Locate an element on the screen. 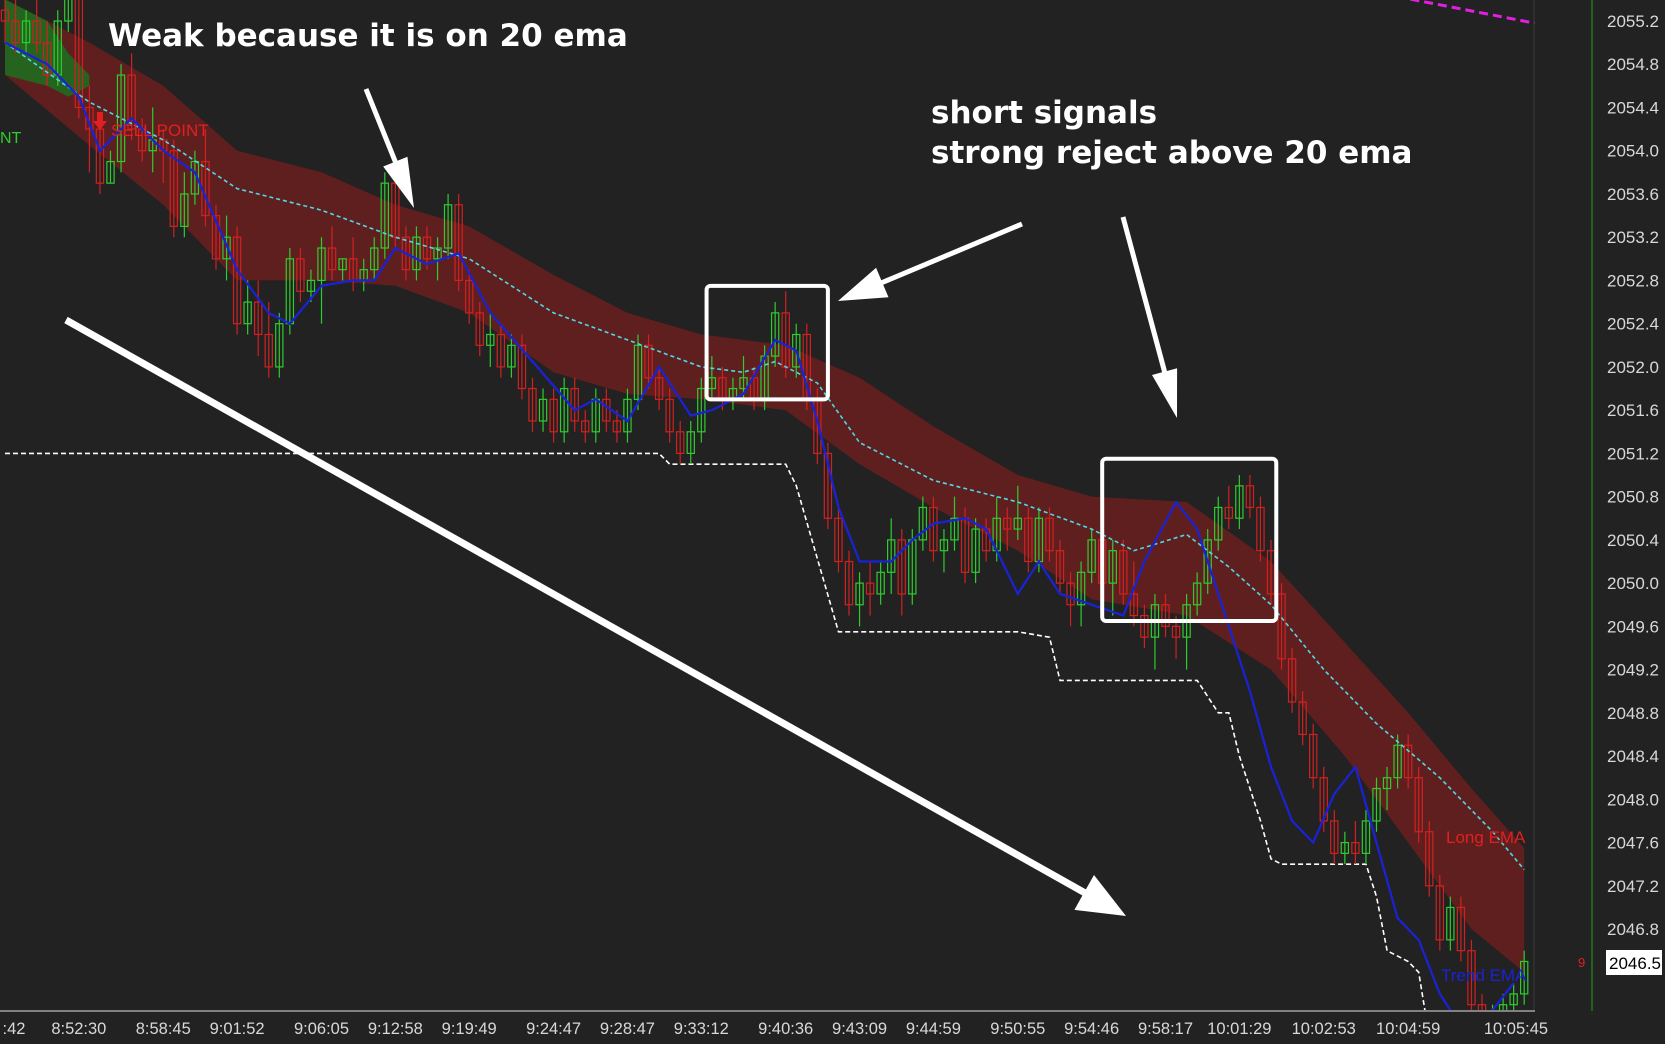 This screenshot has width=1665, height=1044. sell-arrow-icon is located at coordinates (99, 121).